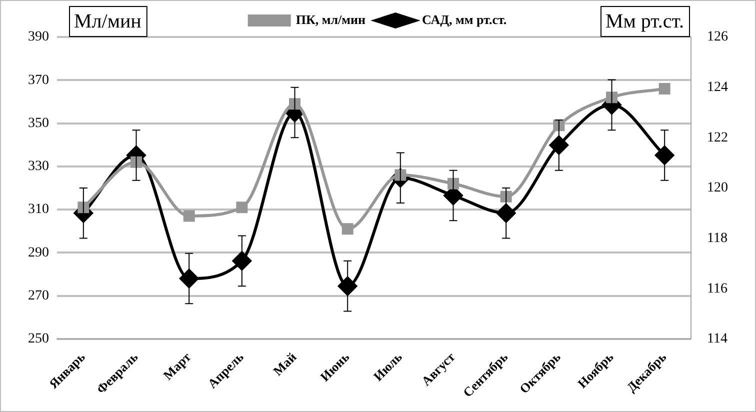 Image resolution: width=756 pixels, height=412 pixels. I want to click on y2-tick-label: 118, so click(717, 238).